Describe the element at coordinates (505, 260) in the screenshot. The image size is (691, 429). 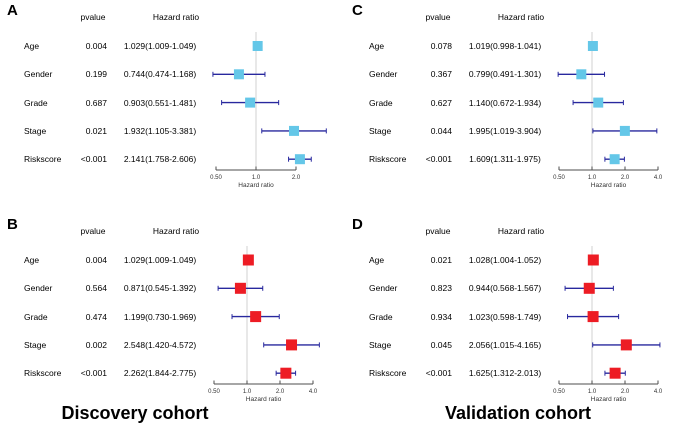
I see `row-hr-text: 1.028(1.004-1.052)` at that location.